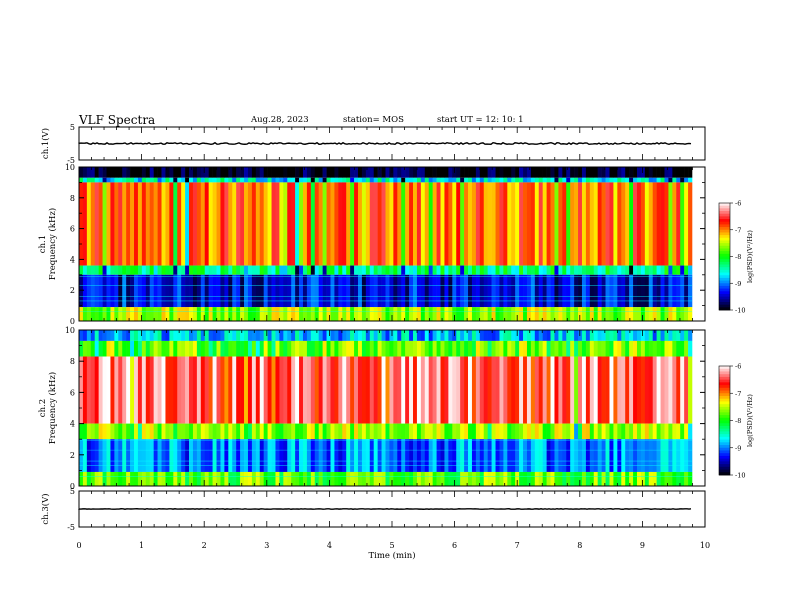  I want to click on station-label: station= MOS, so click(373, 120).